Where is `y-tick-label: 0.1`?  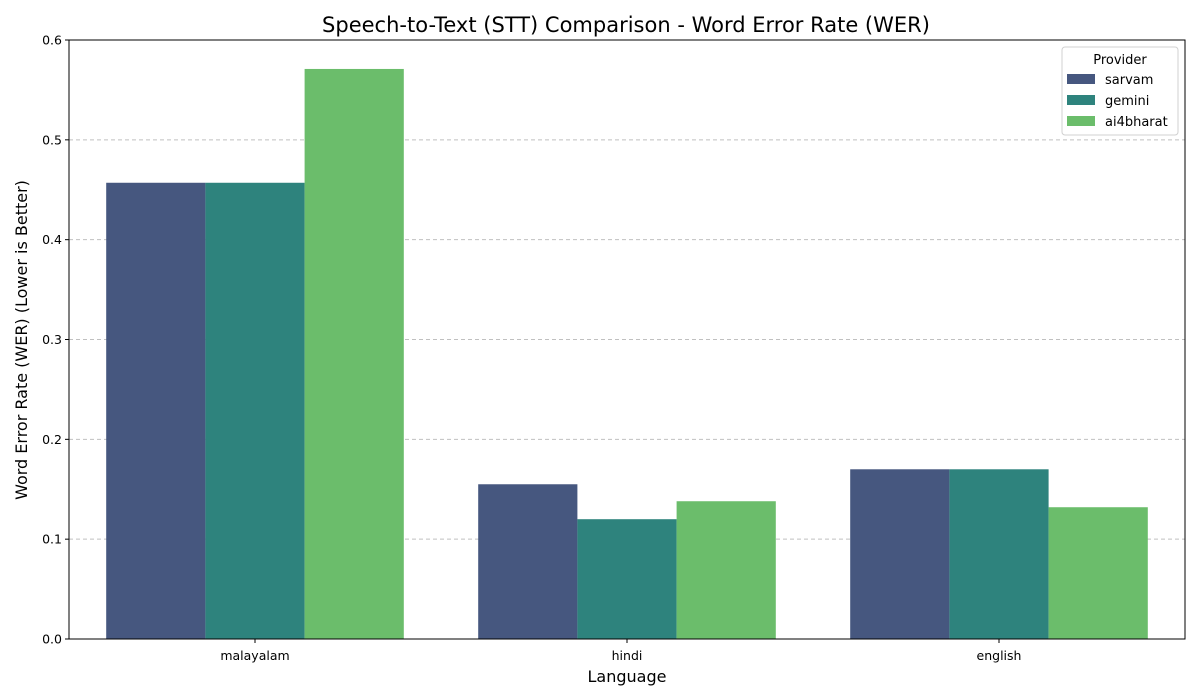
y-tick-label: 0.1 is located at coordinates (52, 539).